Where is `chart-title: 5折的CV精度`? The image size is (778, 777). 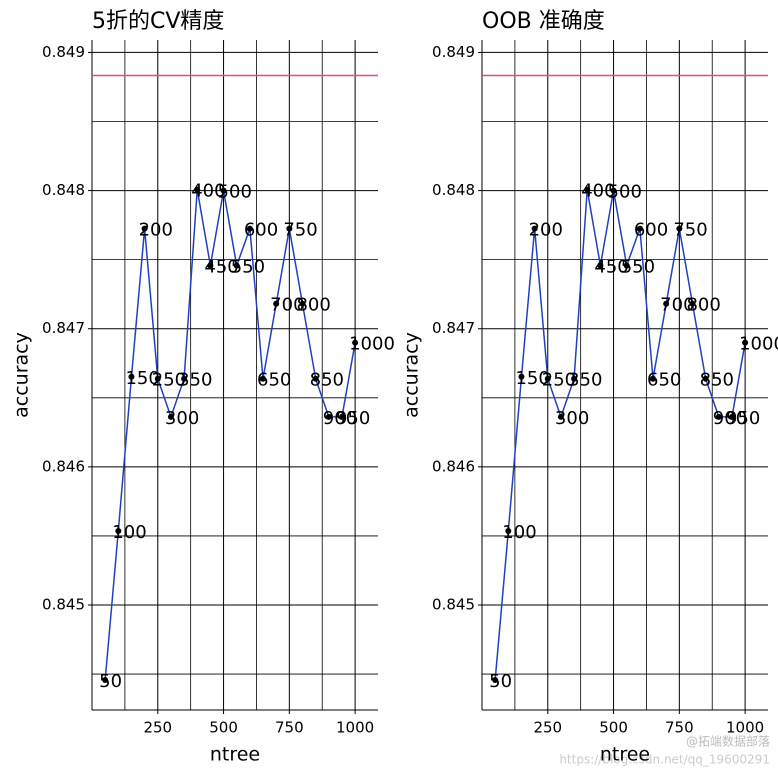 chart-title: 5折的CV精度 is located at coordinates (158, 21).